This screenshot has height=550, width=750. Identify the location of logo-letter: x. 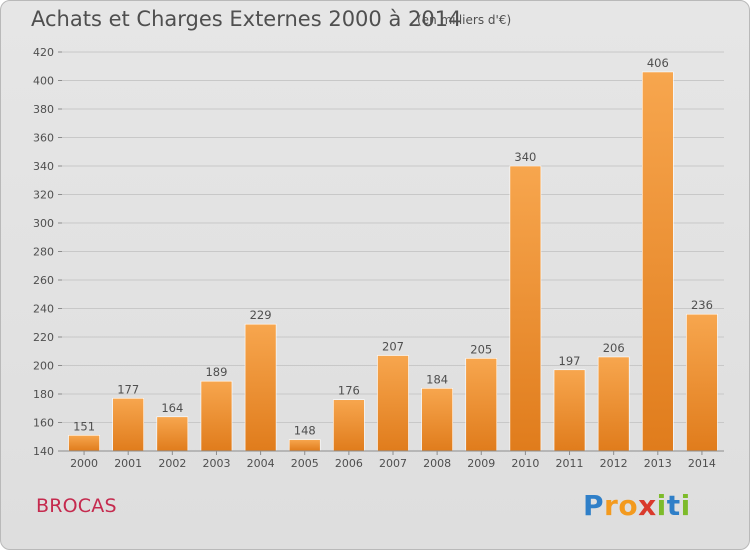
(647, 505).